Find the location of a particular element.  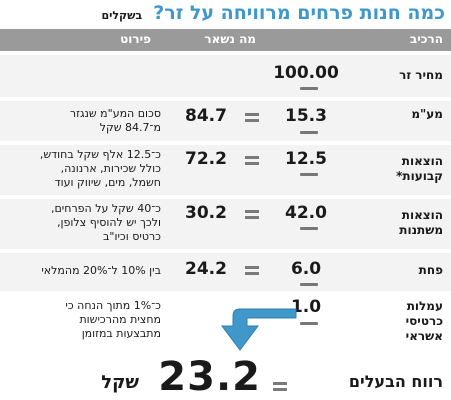

row-component: פחת is located at coordinates (430, 270).